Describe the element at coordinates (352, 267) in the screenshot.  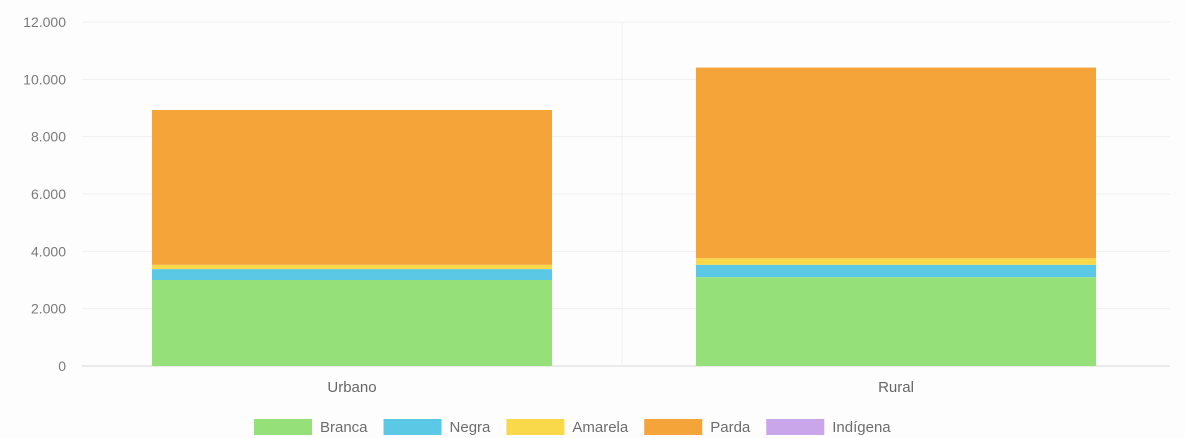
I see `bar-segment-amarela-urbano` at that location.